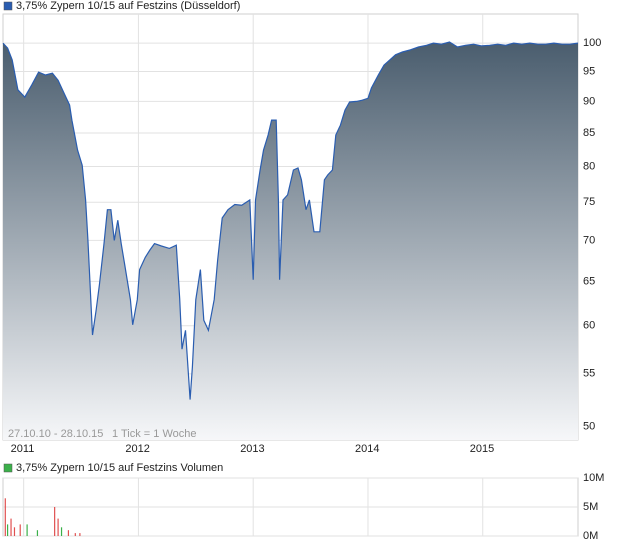 Image resolution: width=620 pixels, height=551 pixels. What do you see at coordinates (589, 426) in the screenshot?
I see `y-tick-label: 50` at bounding box center [589, 426].